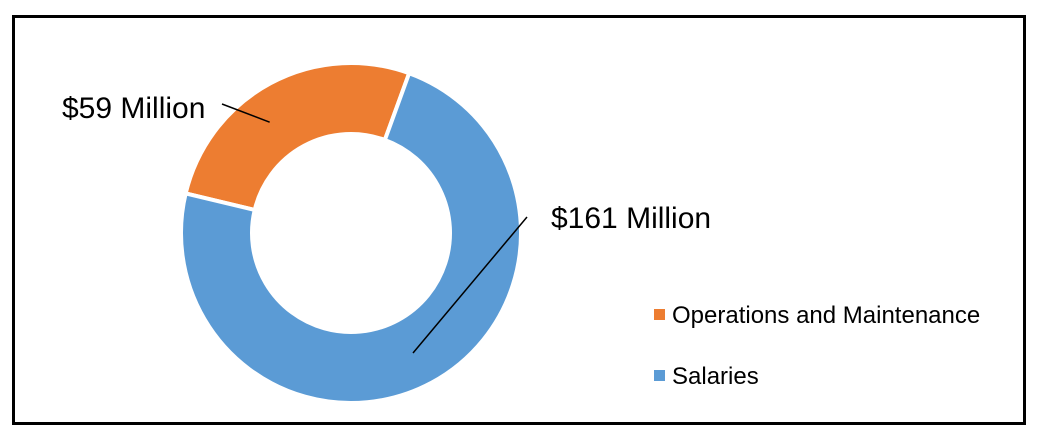  What do you see at coordinates (715, 376) in the screenshot?
I see `legend-label-salaries: Salaries` at bounding box center [715, 376].